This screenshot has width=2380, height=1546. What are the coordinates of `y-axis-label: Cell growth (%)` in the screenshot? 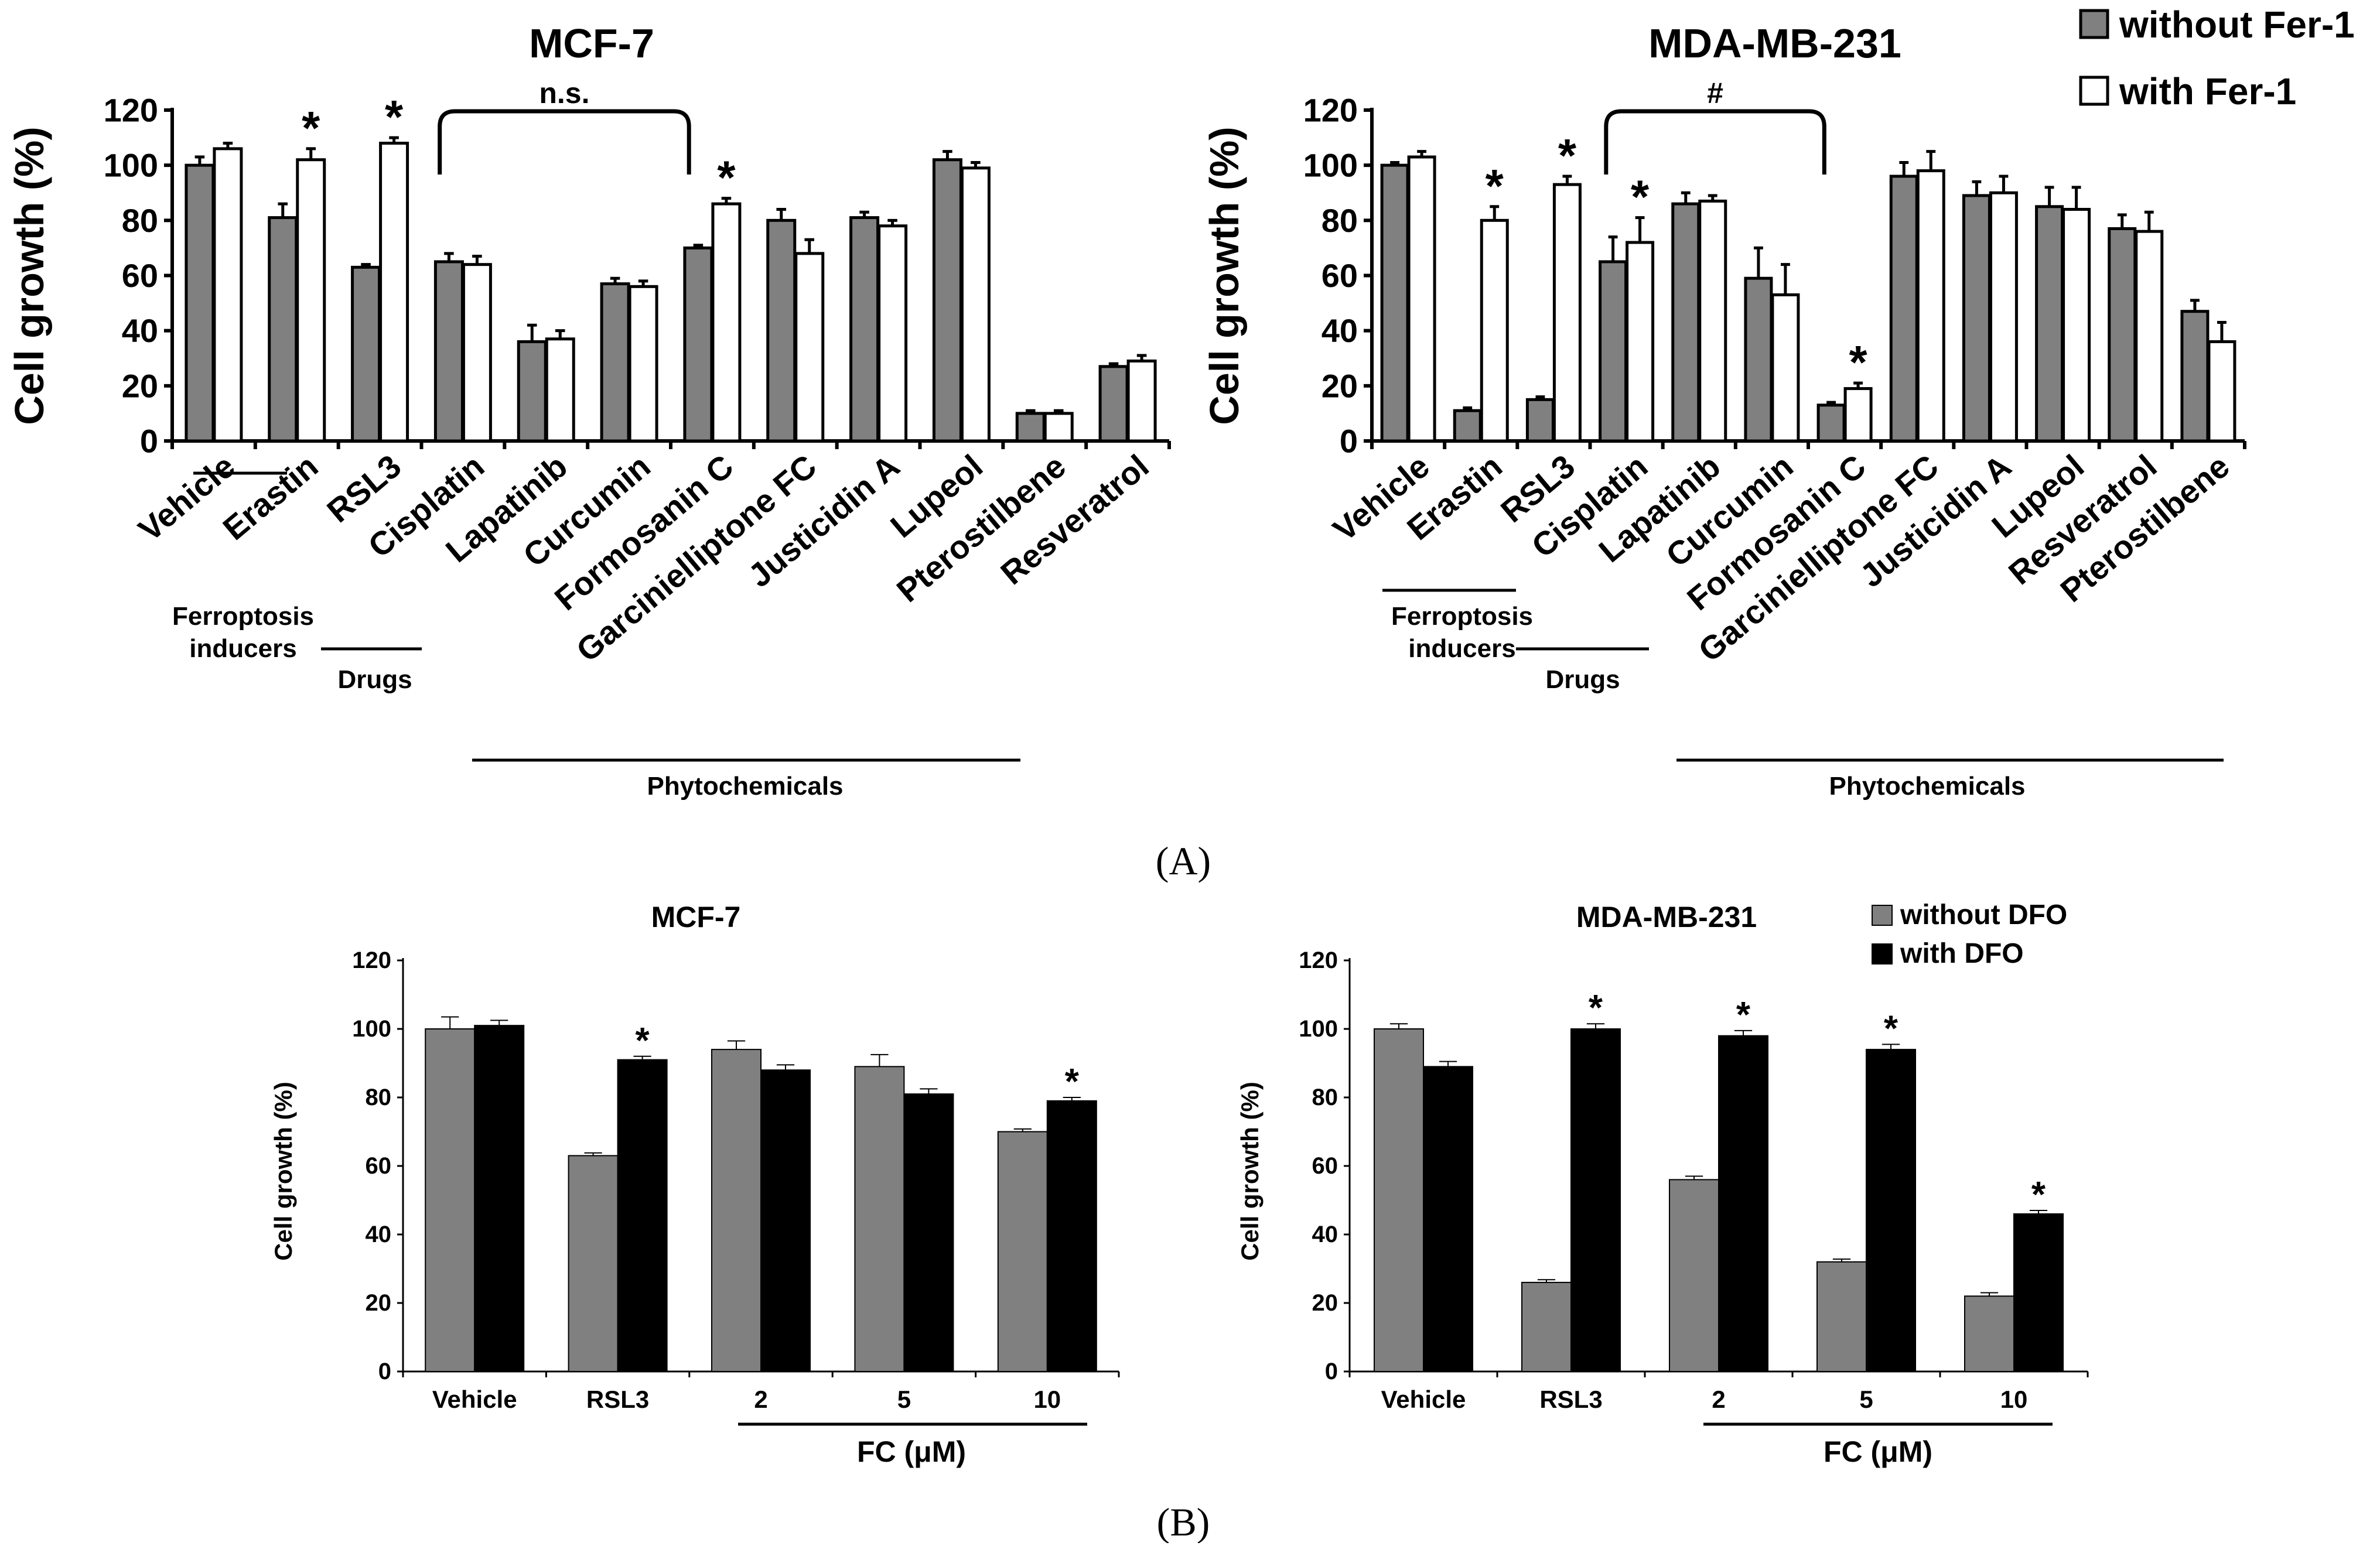 It's located at (29, 275).